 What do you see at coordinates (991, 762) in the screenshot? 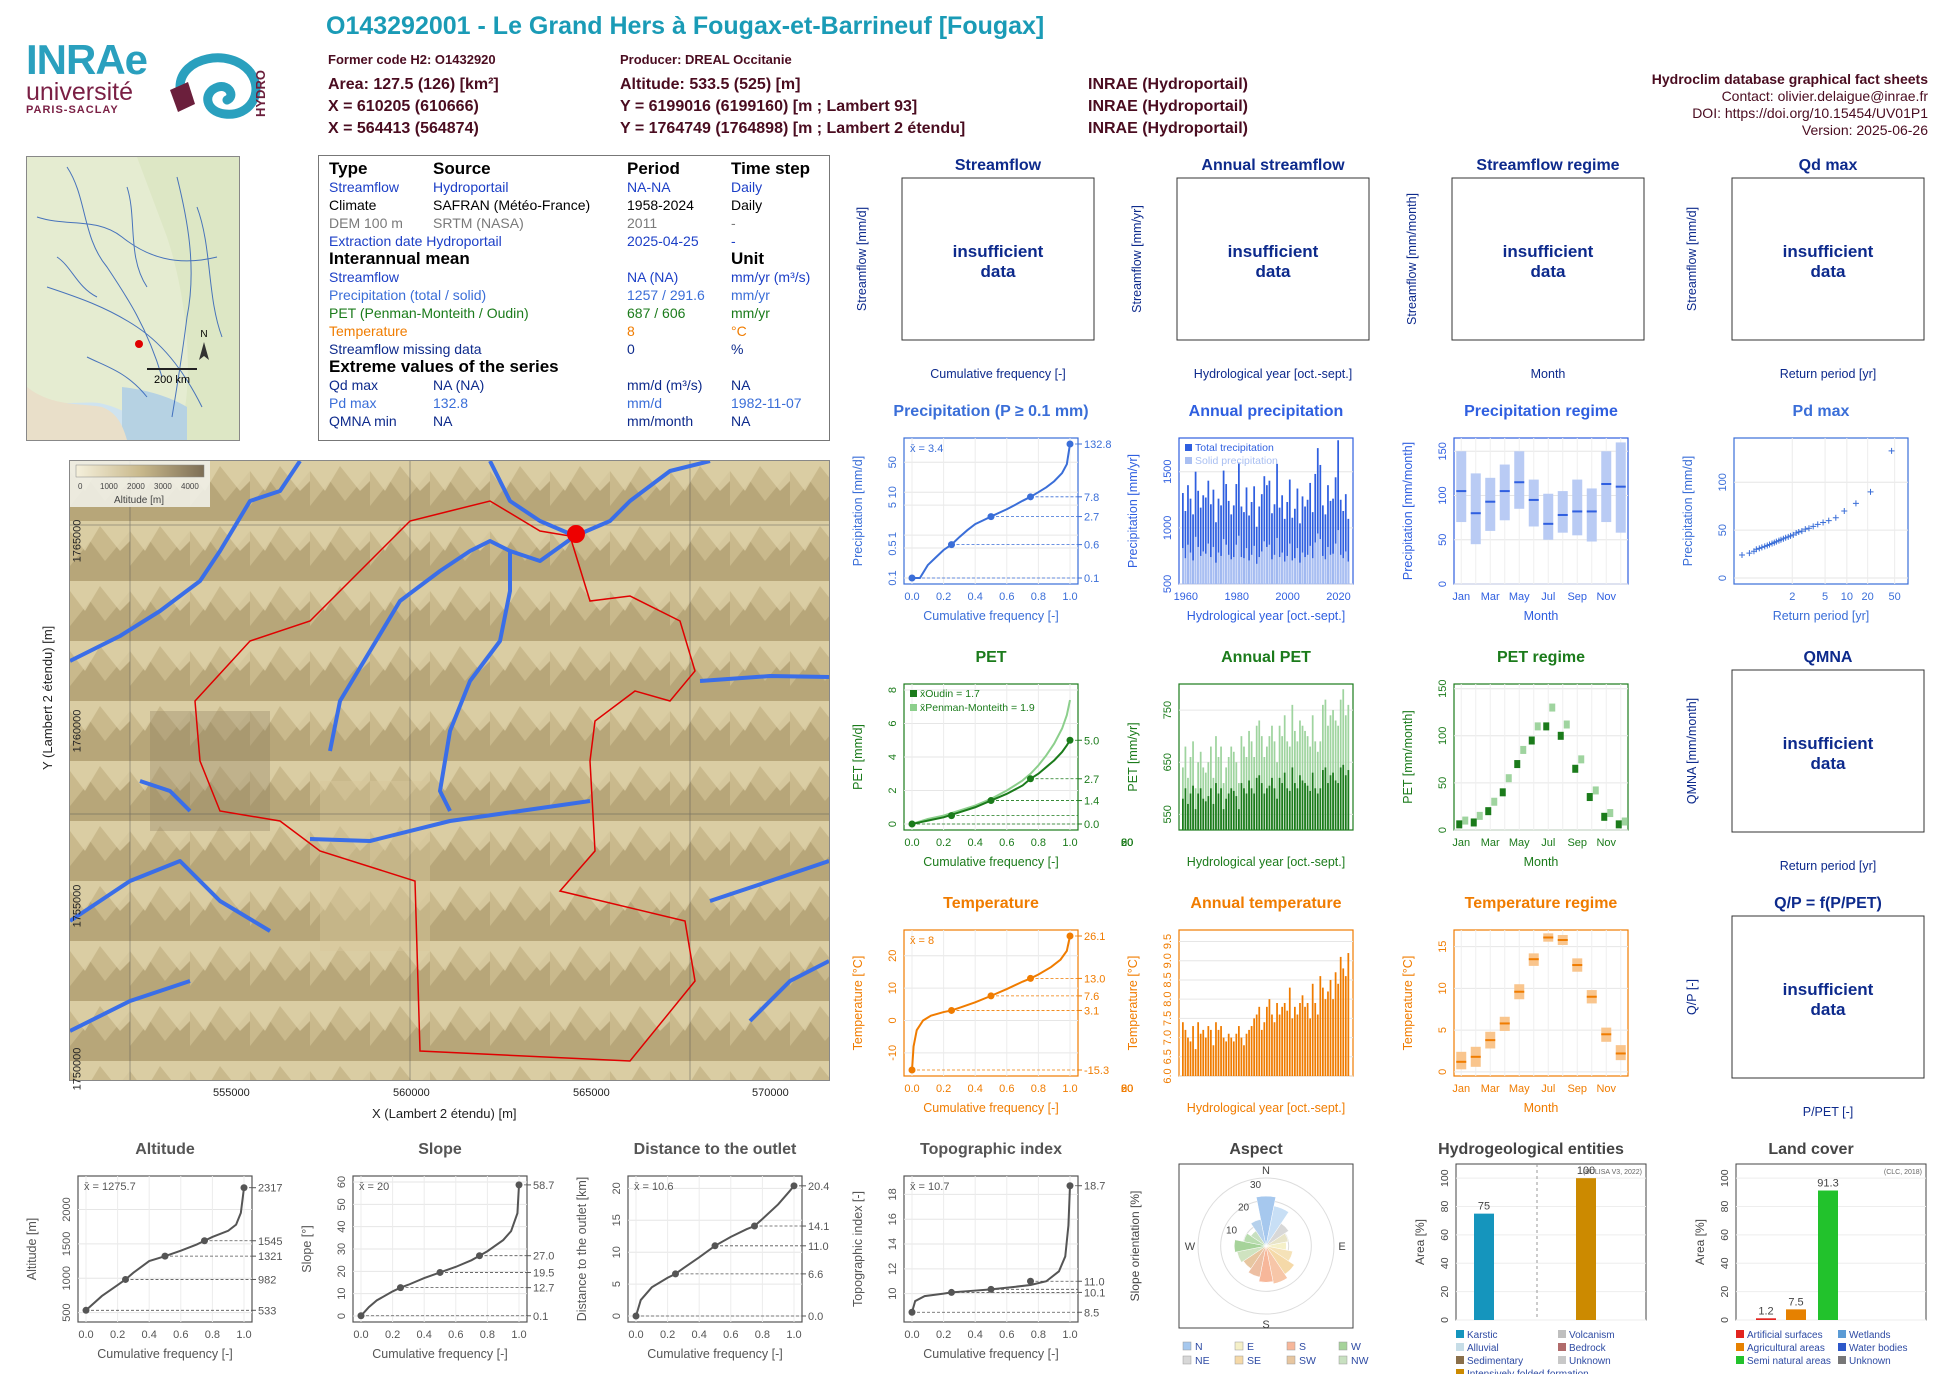
I see `series-line-penman-monteith` at bounding box center [991, 762].